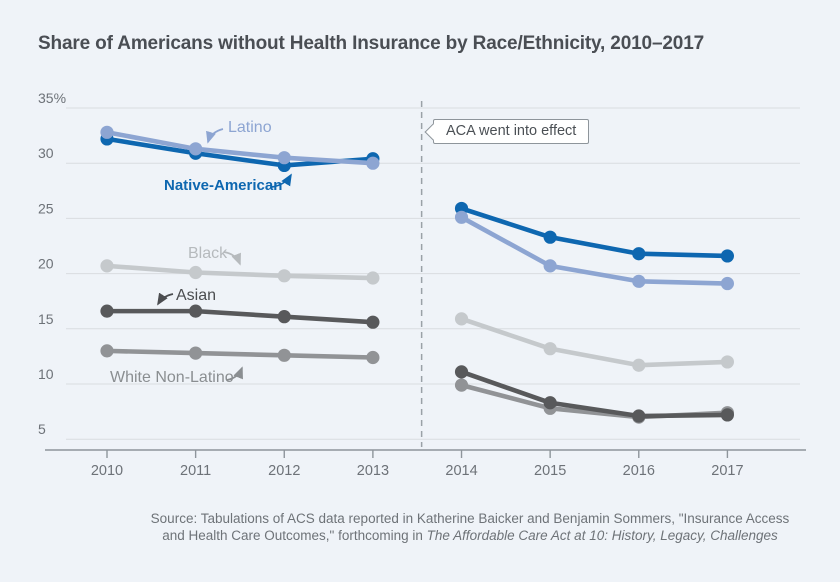  Describe the element at coordinates (46, 208) in the screenshot. I see `y-tick-label-25: 25` at that location.